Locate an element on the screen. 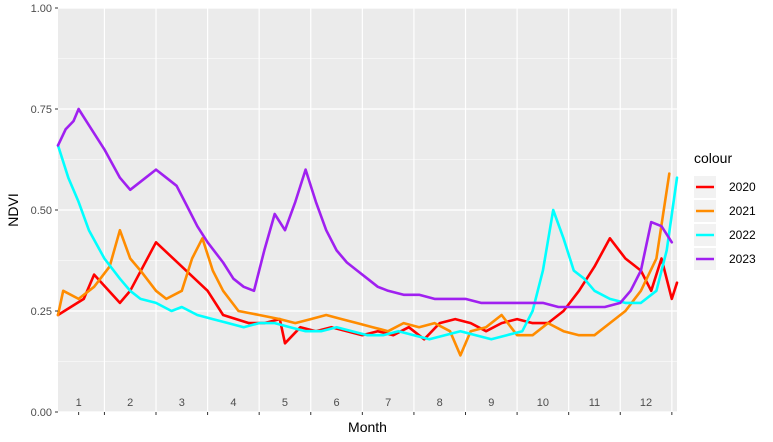 The image size is (773, 442). month-label-11: 11 is located at coordinates (594, 403).